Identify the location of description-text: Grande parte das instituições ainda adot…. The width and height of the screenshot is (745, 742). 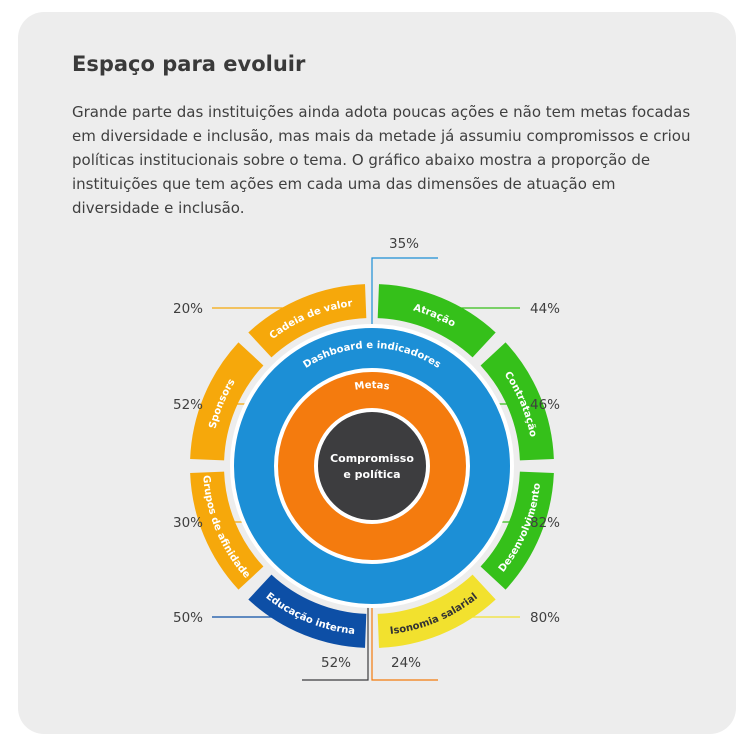
(381, 160).